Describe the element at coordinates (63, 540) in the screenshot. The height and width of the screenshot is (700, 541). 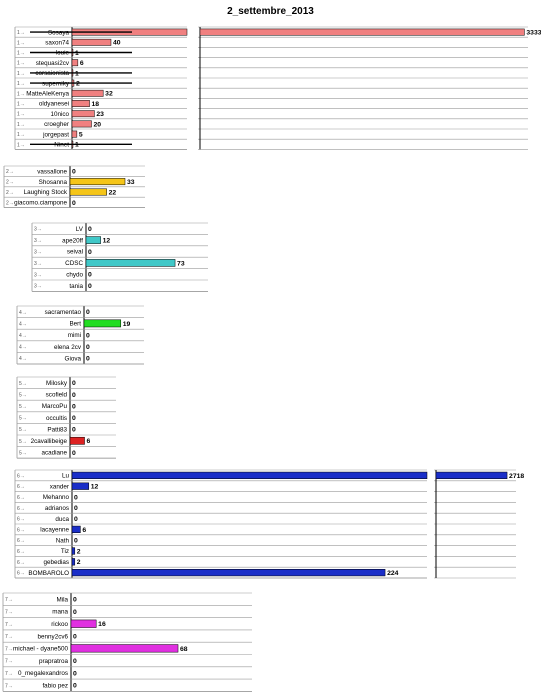
I see `category-label: Nath` at that location.